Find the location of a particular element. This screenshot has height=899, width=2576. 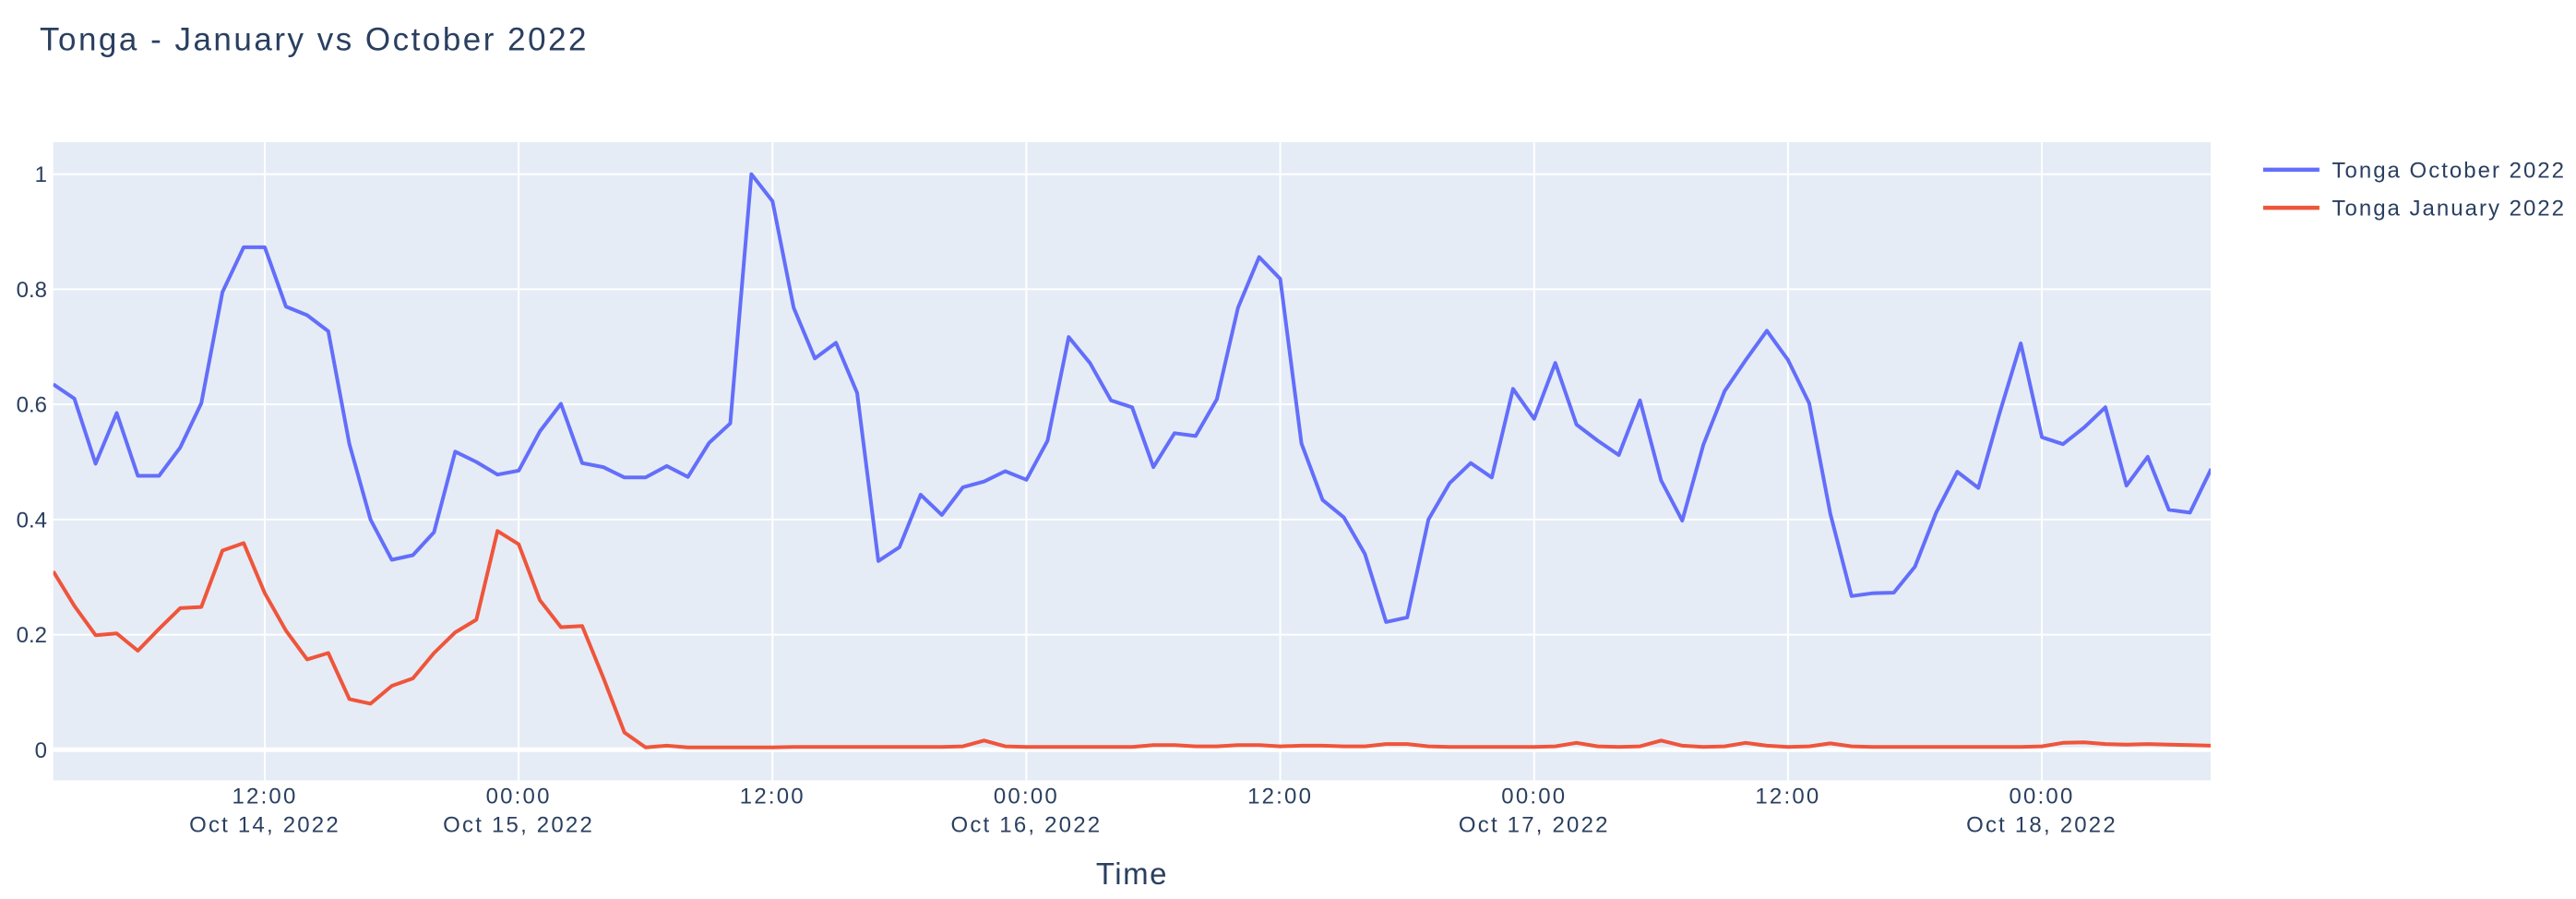

svg-text: Oct 16, 2022 is located at coordinates (1026, 826).